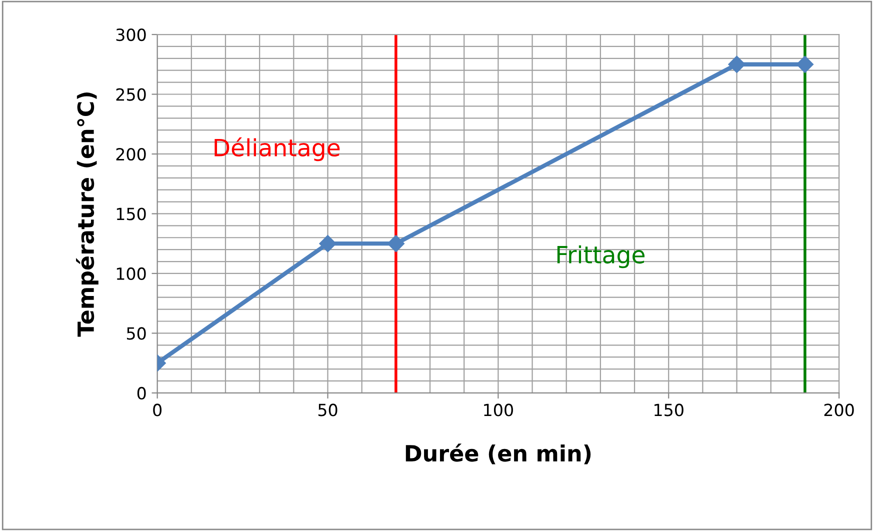  Describe the element at coordinates (131, 154) in the screenshot. I see `y-tick-label: 200` at that location.